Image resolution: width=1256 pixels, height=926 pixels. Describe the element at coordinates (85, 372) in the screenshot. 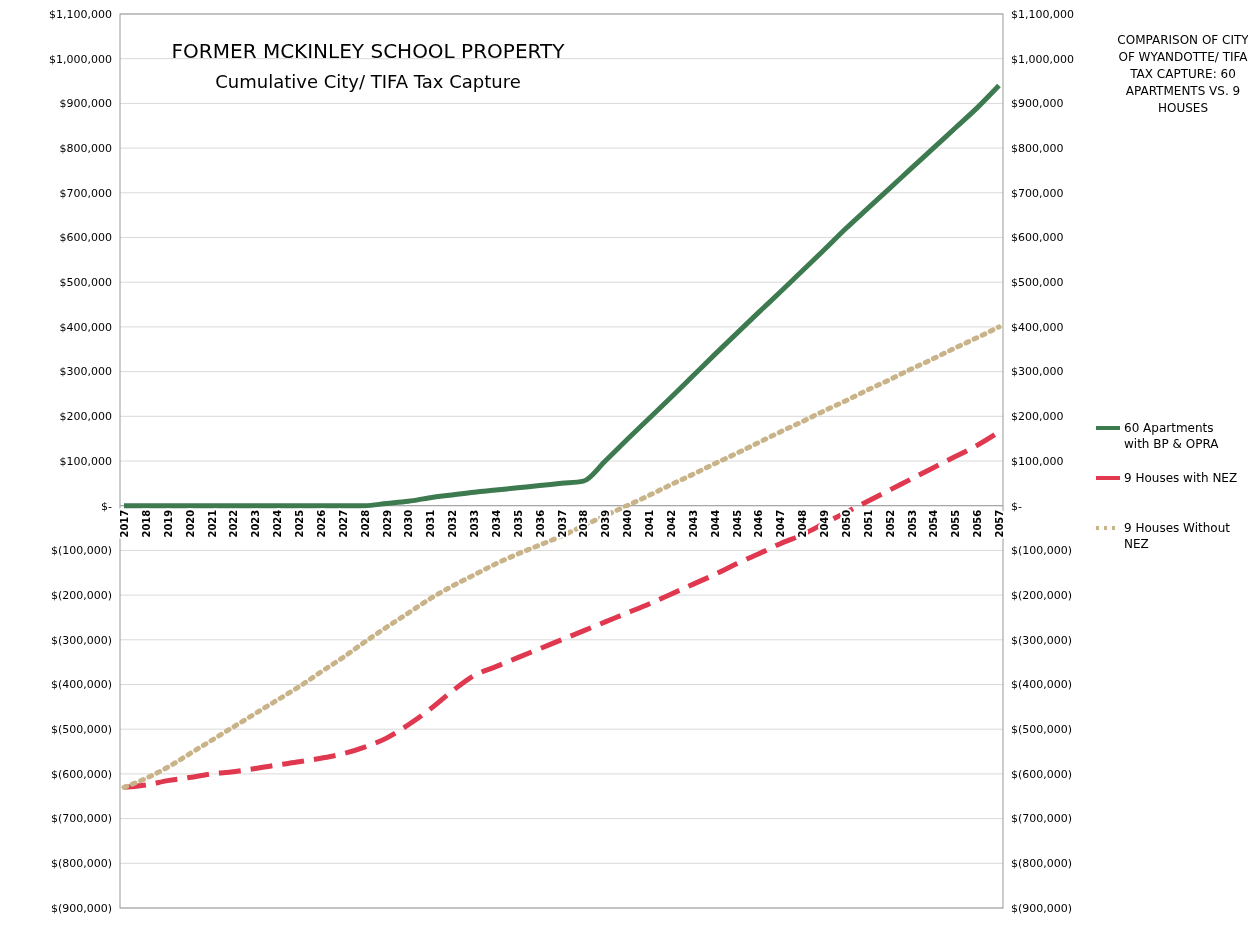

I see `y-tick-label: $300,000` at that location.